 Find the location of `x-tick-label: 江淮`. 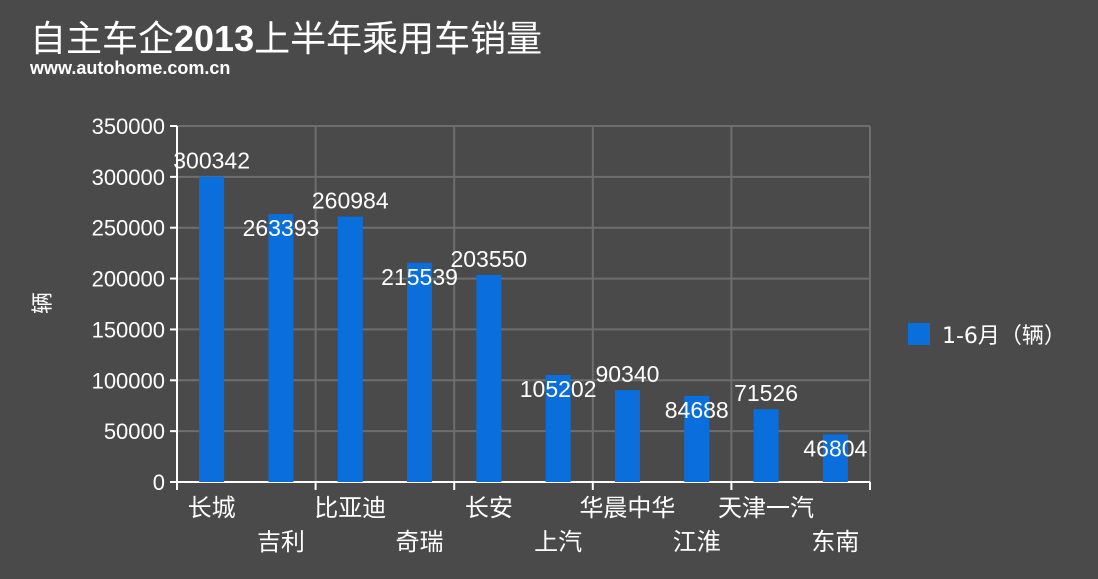

x-tick-label: 江淮 is located at coordinates (697, 542).